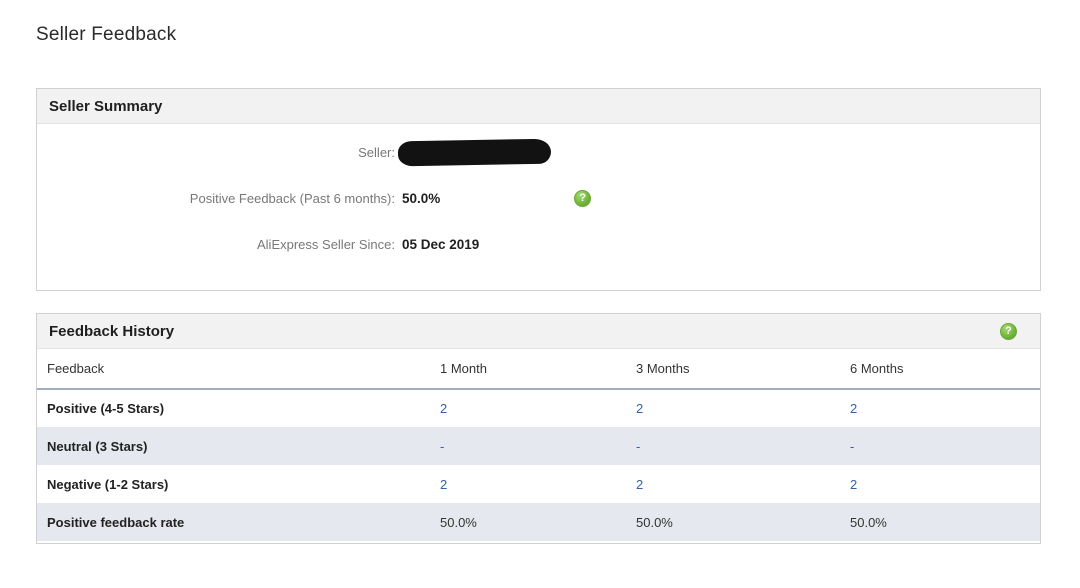  I want to click on seller-since-value: 05 Dec 2019, so click(441, 244).